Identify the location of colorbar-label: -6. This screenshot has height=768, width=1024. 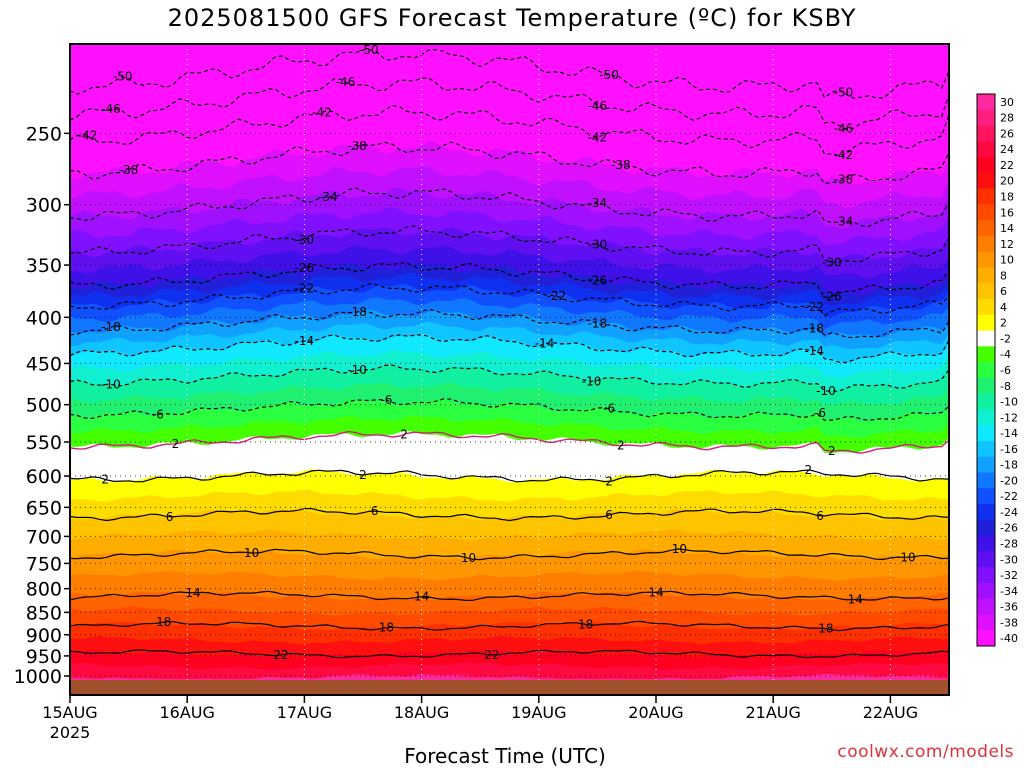
(1005, 370).